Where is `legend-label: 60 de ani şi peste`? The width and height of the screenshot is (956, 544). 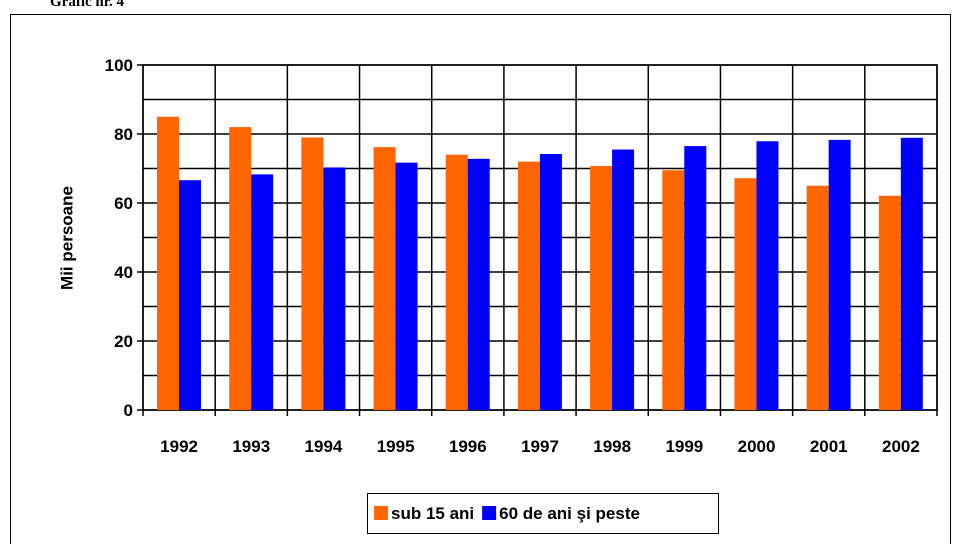
legend-label: 60 de ani şi peste is located at coordinates (569, 513).